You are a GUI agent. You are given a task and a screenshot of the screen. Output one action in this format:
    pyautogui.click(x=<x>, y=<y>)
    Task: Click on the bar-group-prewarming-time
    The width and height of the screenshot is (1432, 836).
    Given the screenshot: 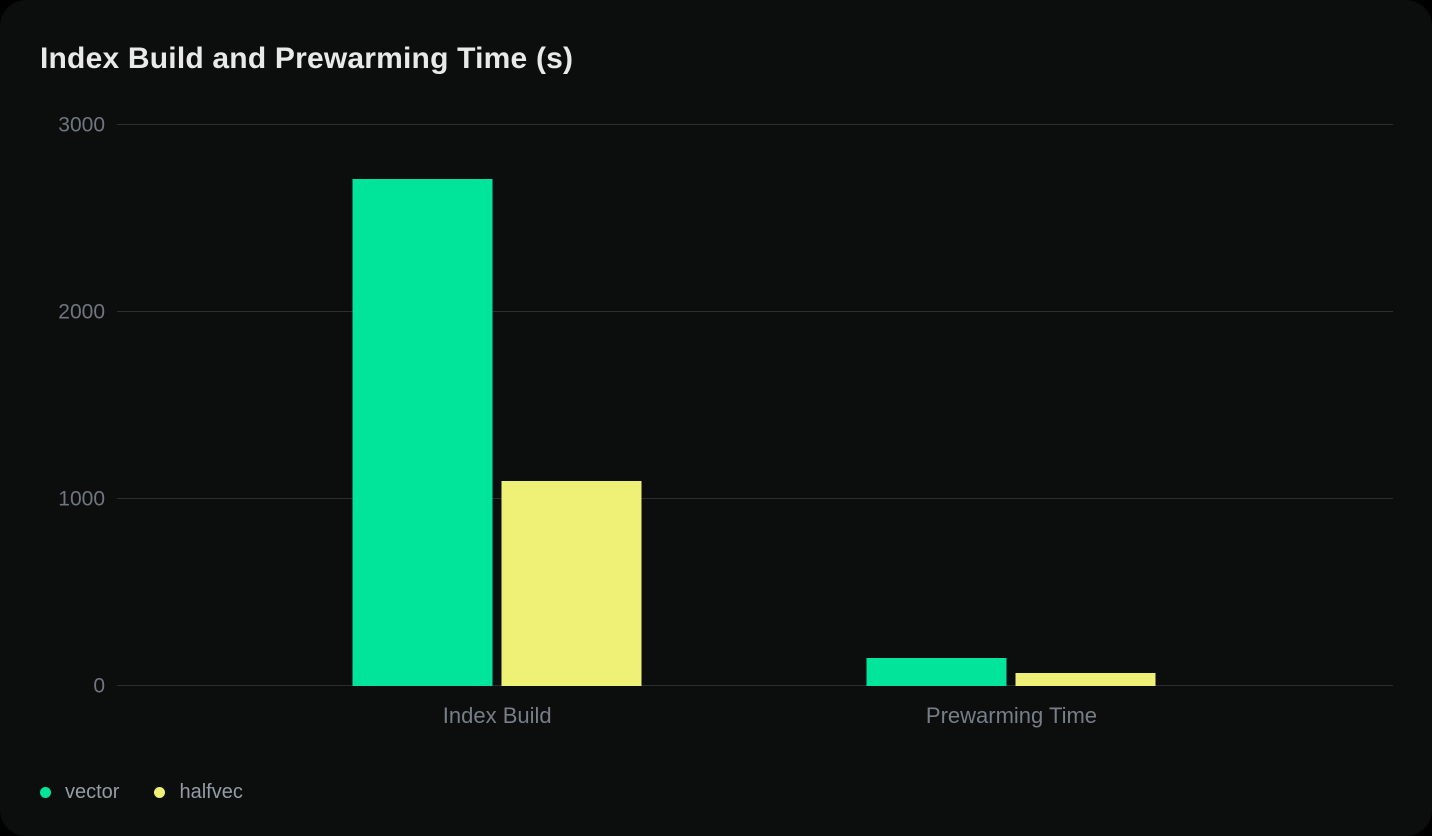 What is the action you would take?
    pyautogui.click(x=1011, y=405)
    